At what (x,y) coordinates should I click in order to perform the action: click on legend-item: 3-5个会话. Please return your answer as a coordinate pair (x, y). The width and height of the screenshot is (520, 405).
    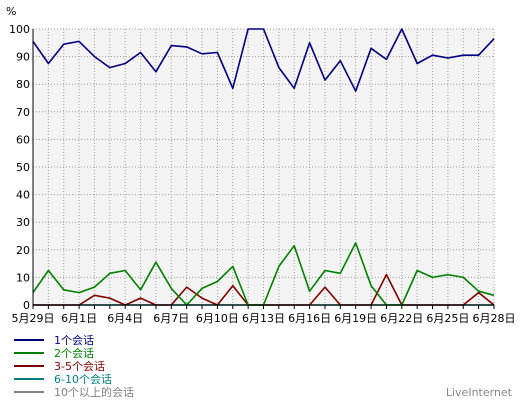
    Looking at the image, I should click on (74, 366).